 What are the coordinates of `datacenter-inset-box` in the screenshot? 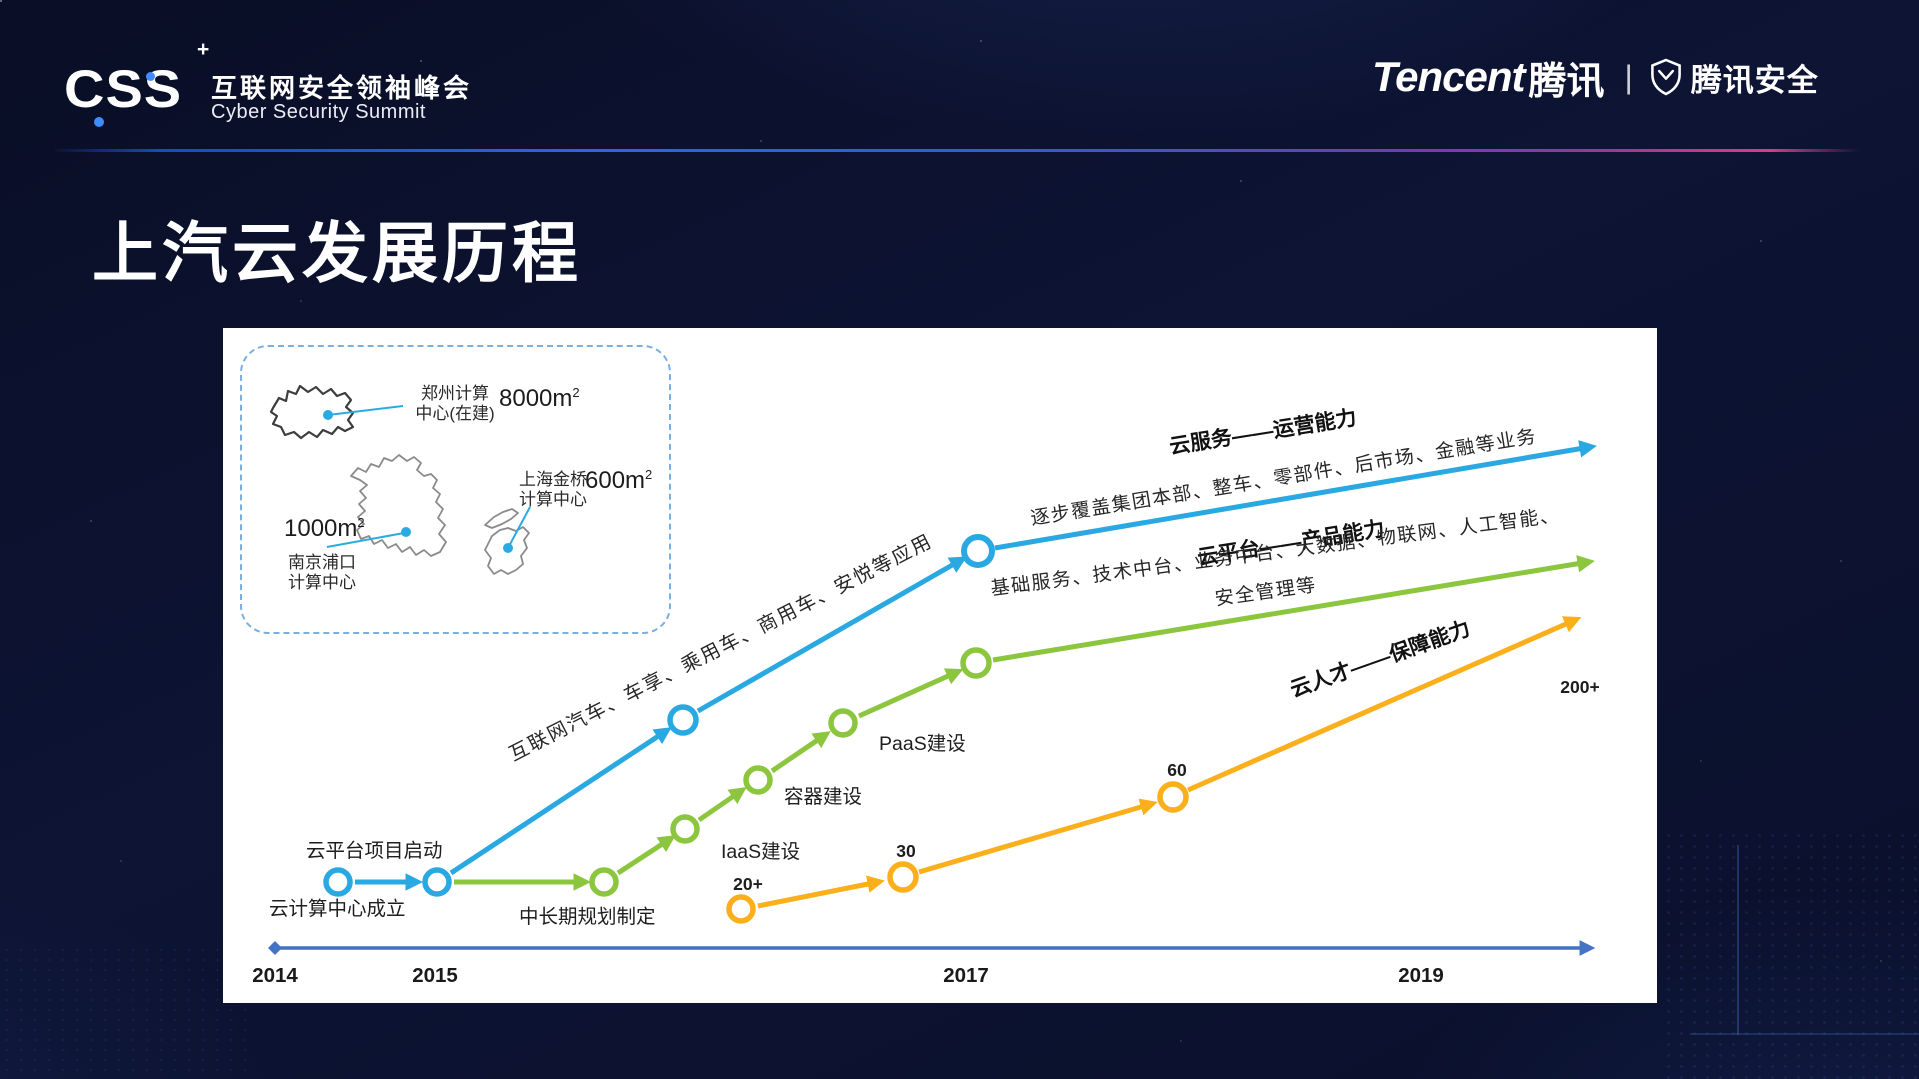 It's located at (455, 489).